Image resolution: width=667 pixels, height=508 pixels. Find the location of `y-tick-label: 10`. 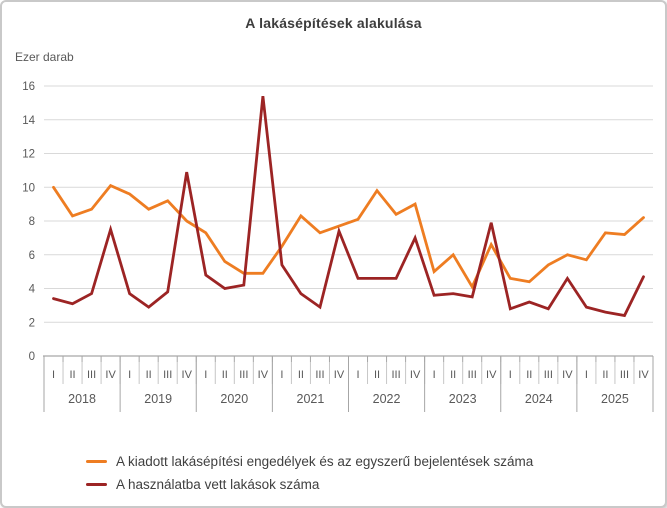

y-tick-label: 10 is located at coordinates (28, 188).